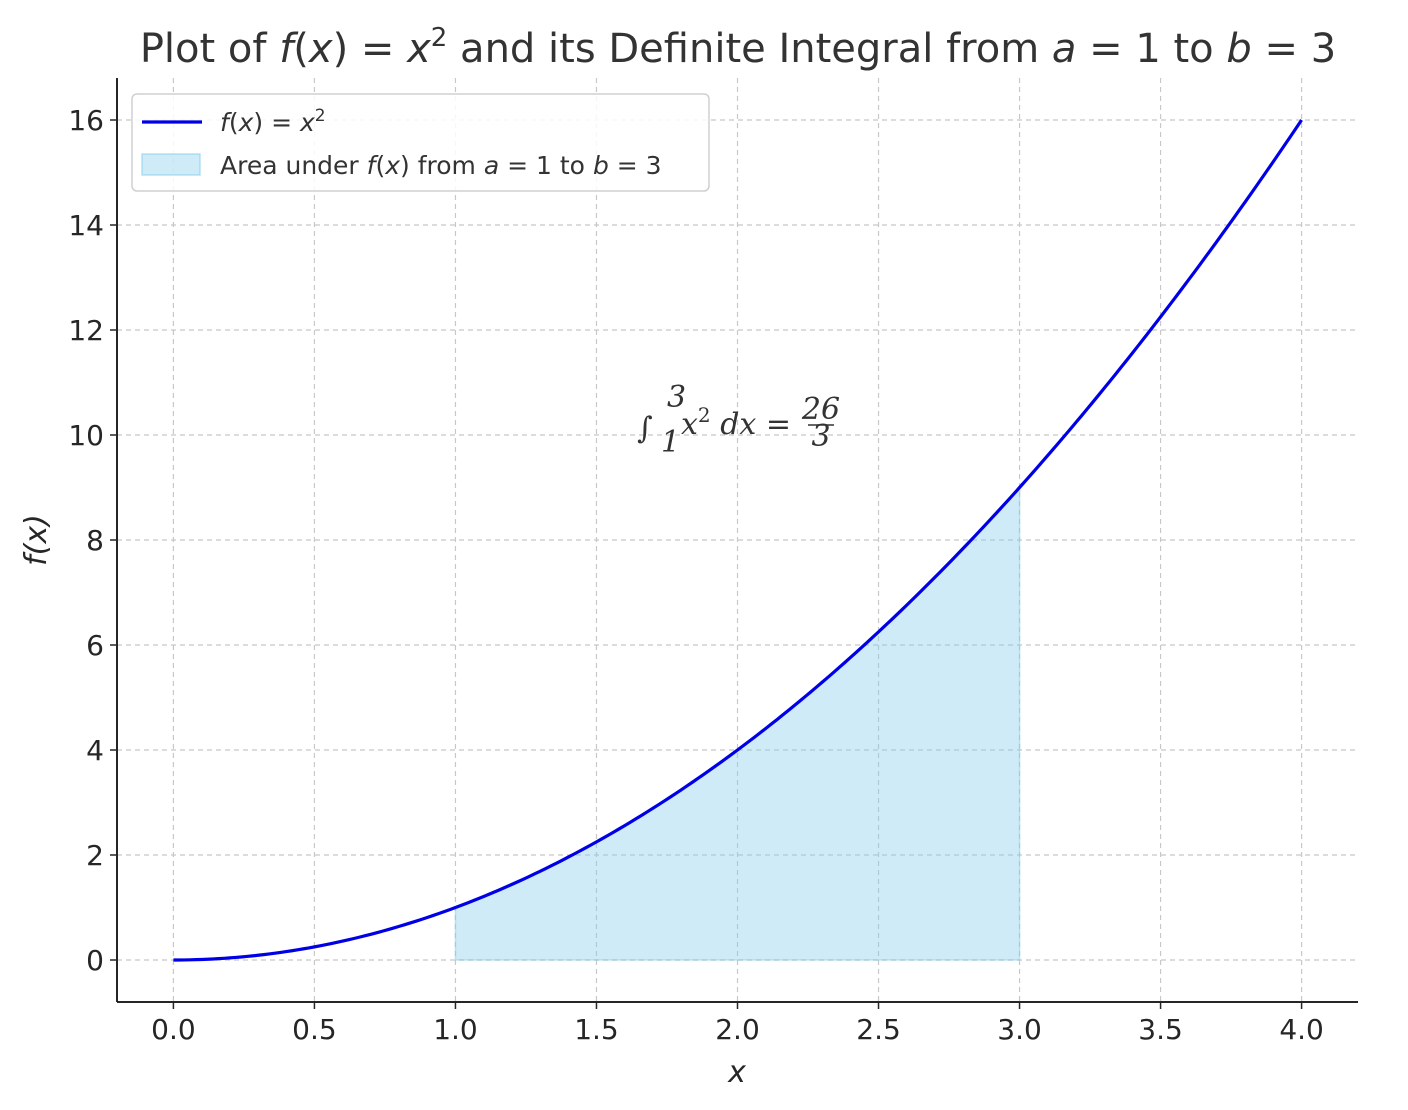 The image size is (1408, 1110). I want to click on y-tick-label: 16, so click(86, 120).